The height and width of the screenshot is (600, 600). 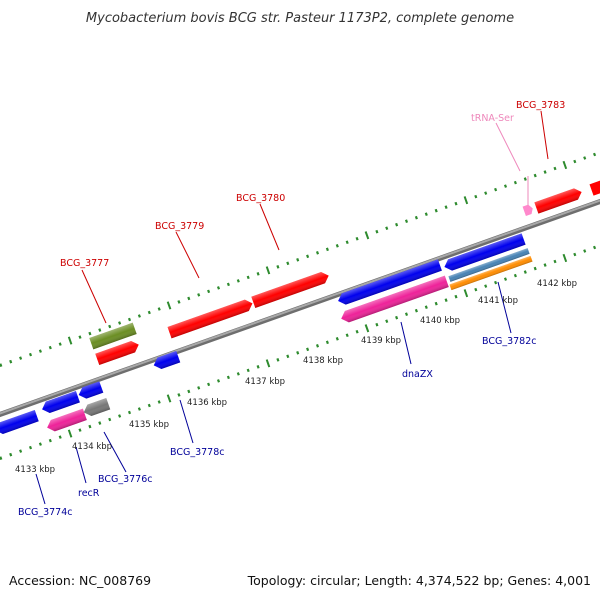 I want to click on gene-feature-dnaZX, so click(x=394, y=300).